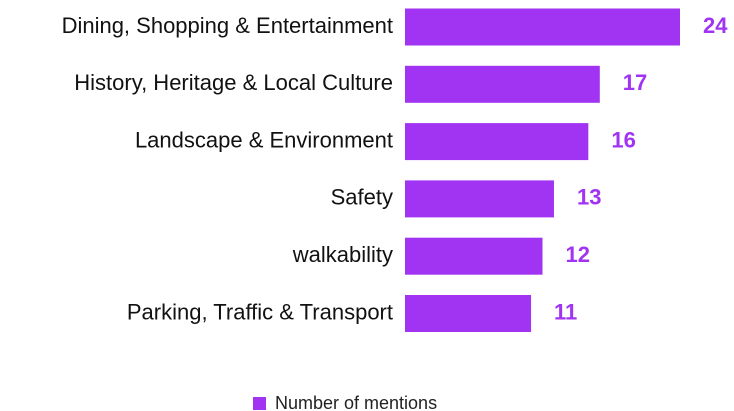 This screenshot has width=734, height=411. What do you see at coordinates (227, 25) in the screenshot?
I see `category-label: Dining, Shopping & Entertainment` at bounding box center [227, 25].